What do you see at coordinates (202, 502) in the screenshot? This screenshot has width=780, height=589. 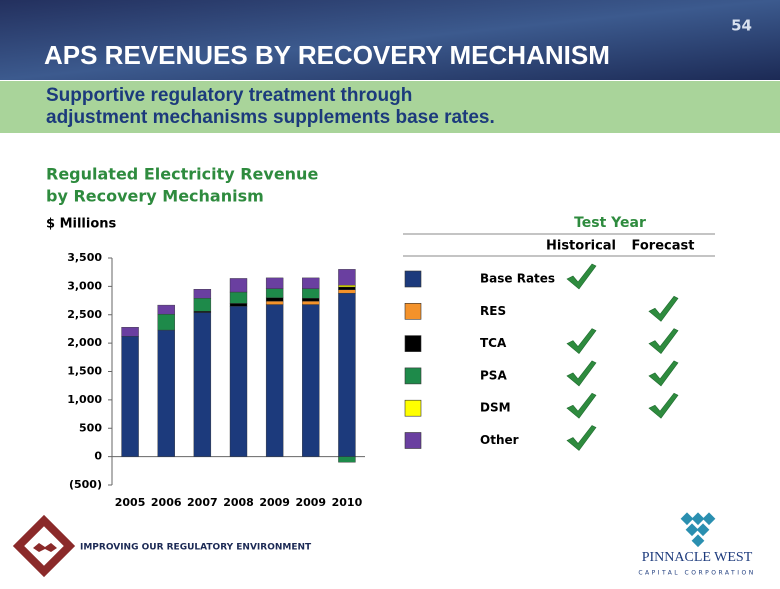 I see `x-tick-label: 2007` at bounding box center [202, 502].